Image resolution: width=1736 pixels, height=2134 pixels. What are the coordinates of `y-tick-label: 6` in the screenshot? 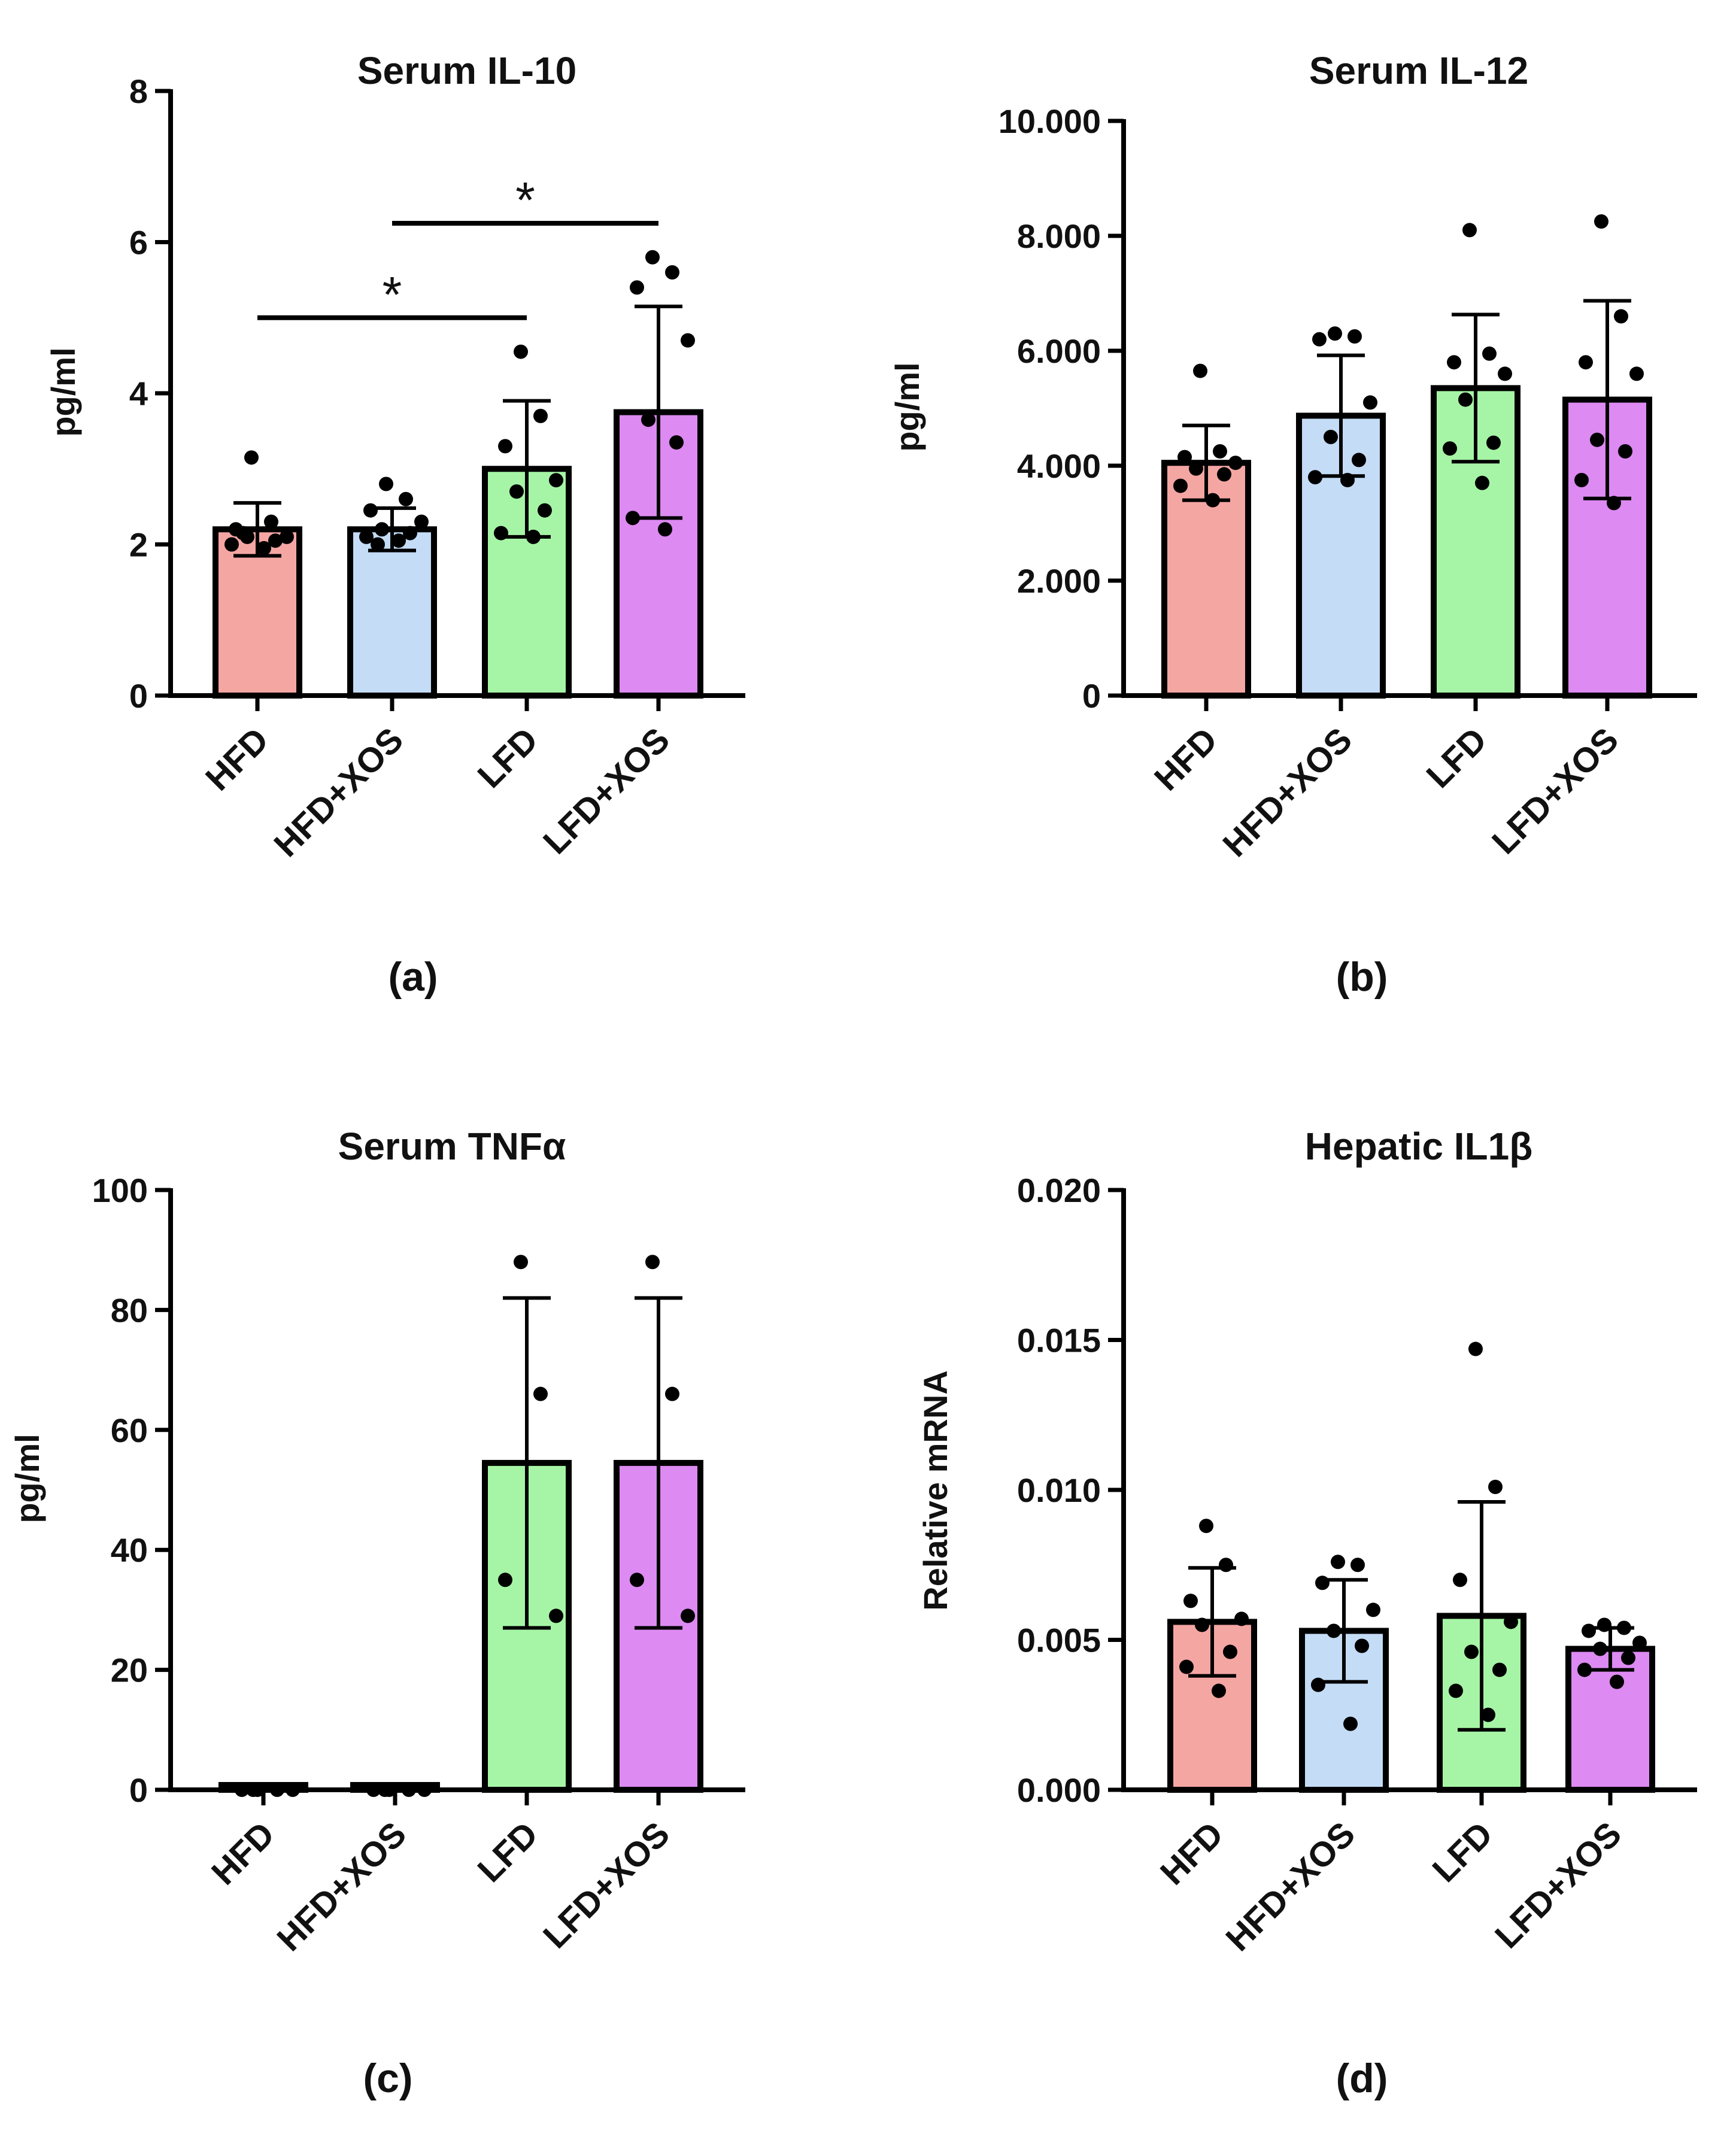 It's located at (138, 243).